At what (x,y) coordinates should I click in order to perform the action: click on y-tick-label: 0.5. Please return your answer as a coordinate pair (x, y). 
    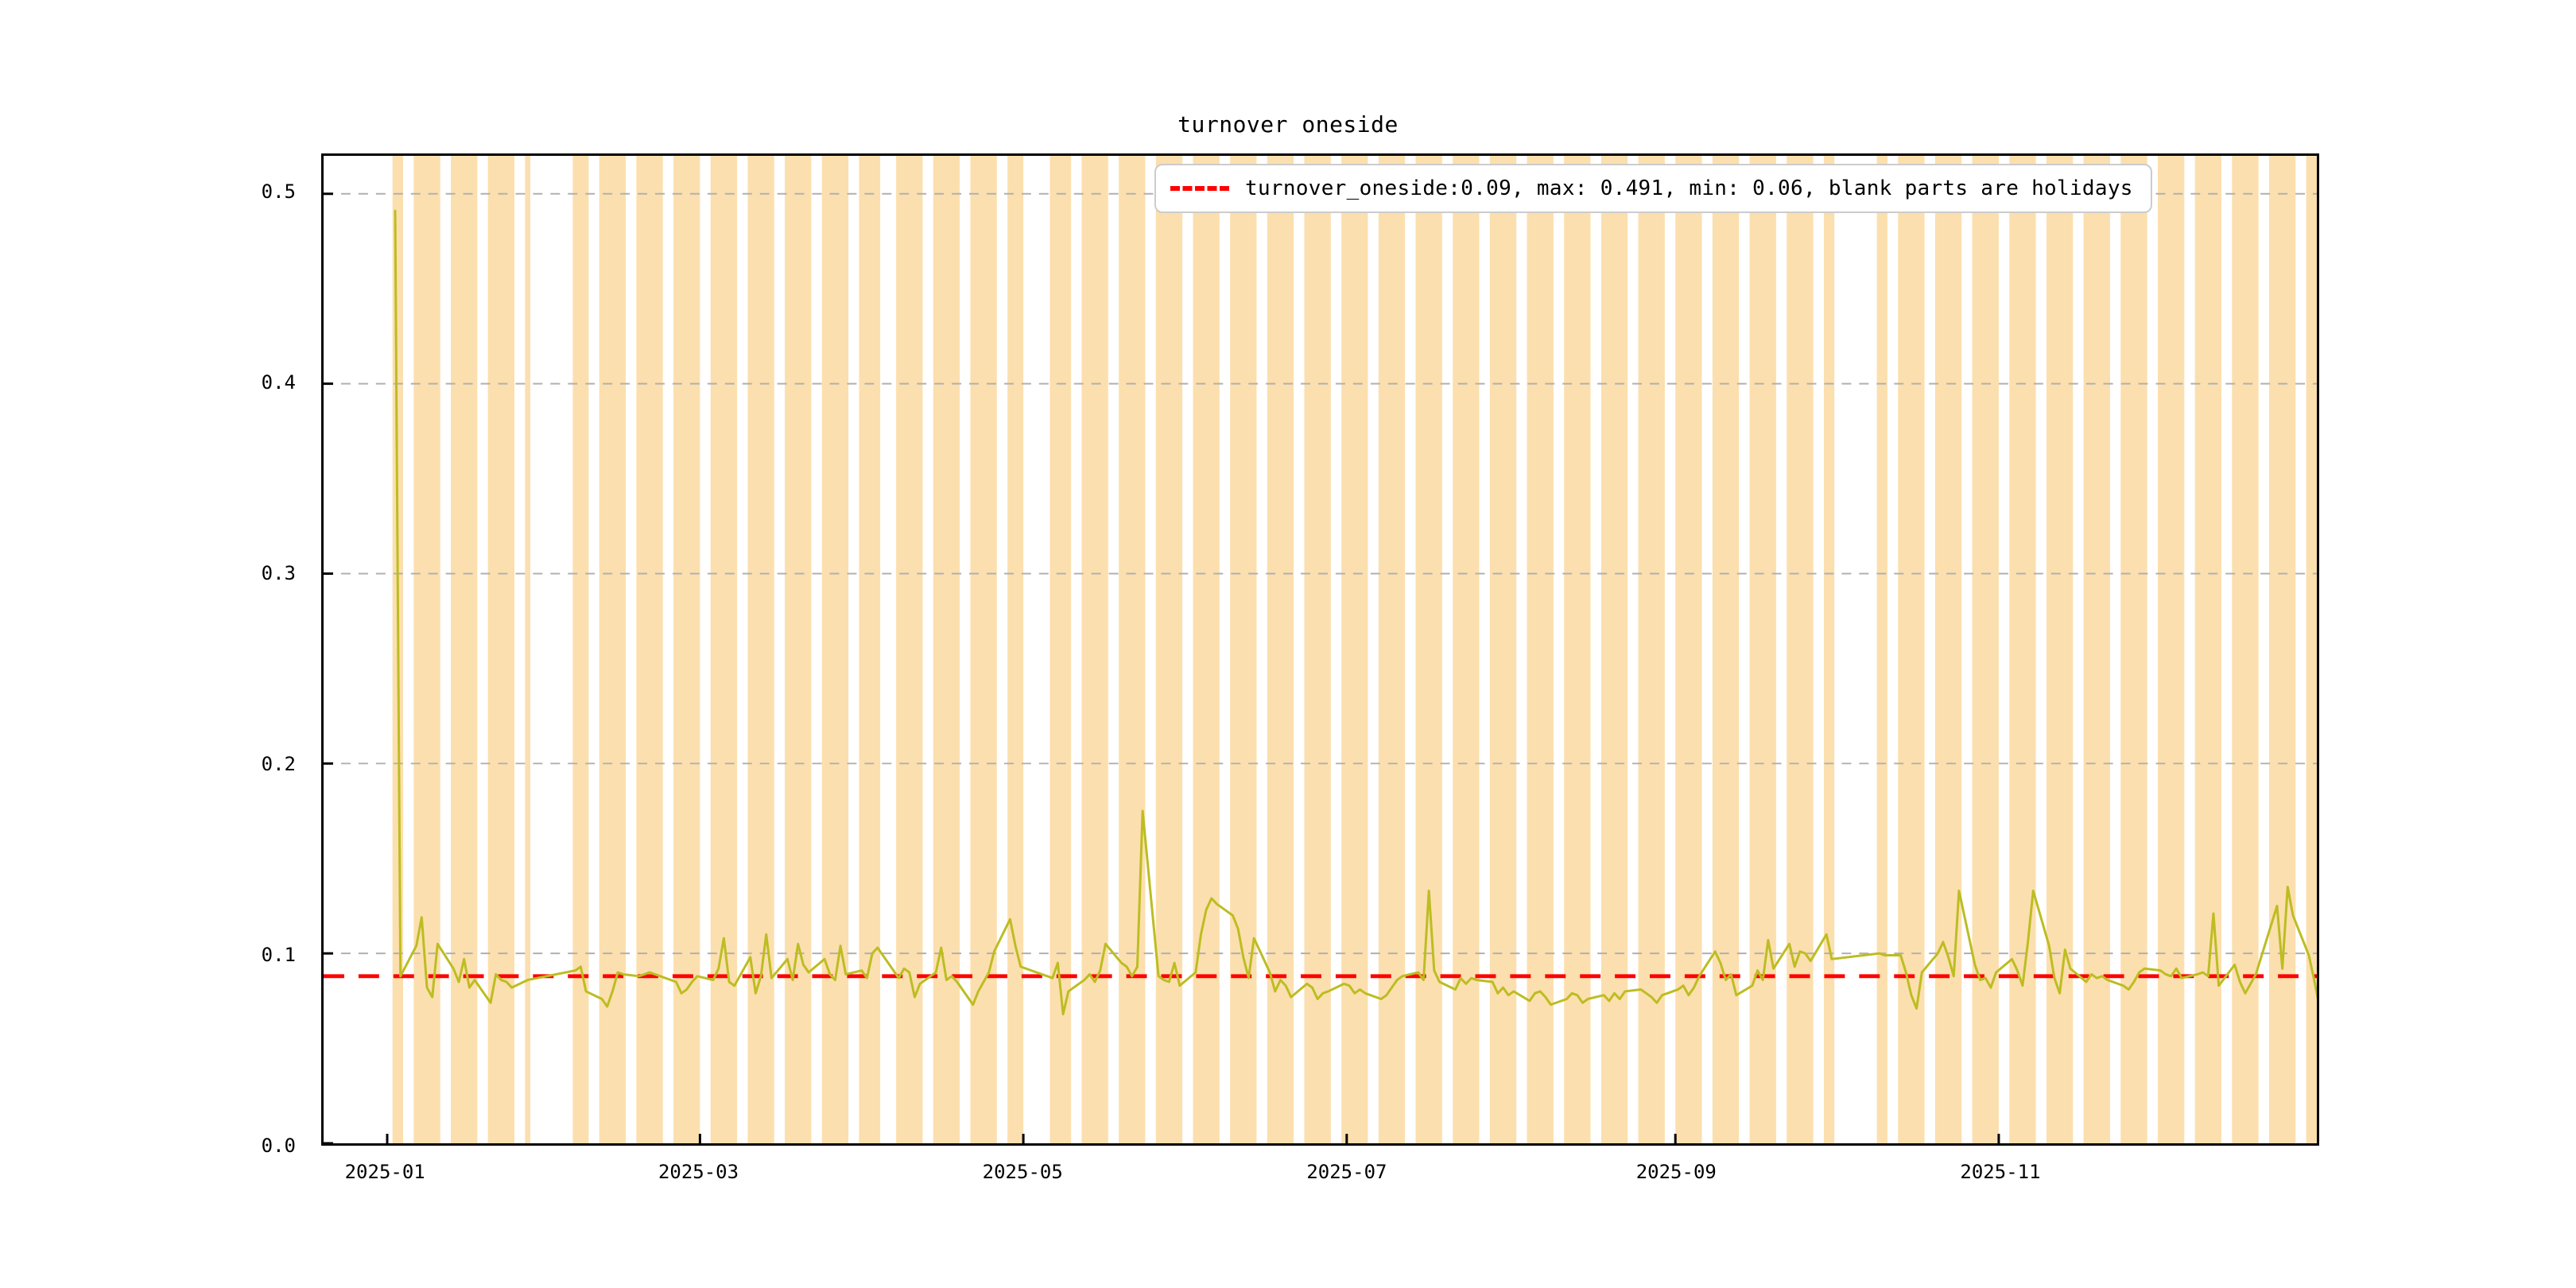
    Looking at the image, I should click on (279, 192).